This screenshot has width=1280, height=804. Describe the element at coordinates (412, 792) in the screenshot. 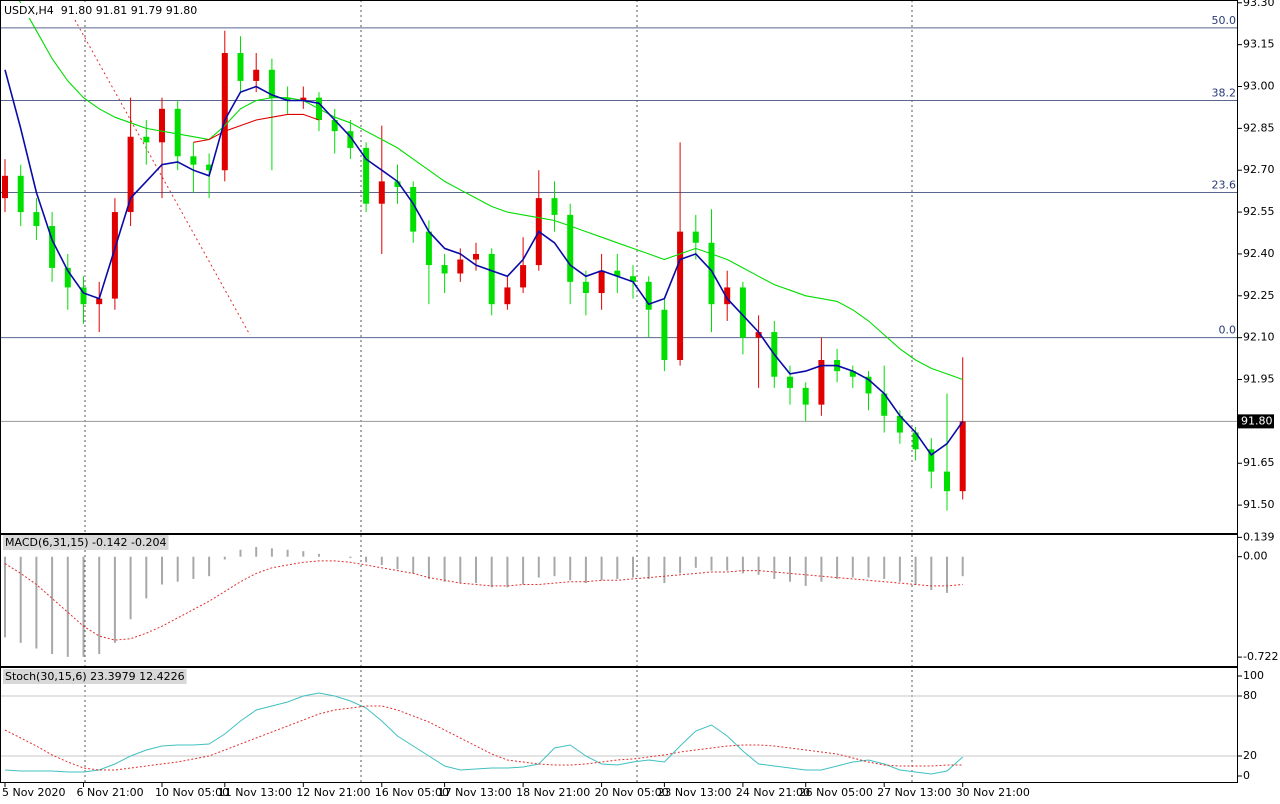

I see `x-tick-label: 16 Nov 05:00` at that location.